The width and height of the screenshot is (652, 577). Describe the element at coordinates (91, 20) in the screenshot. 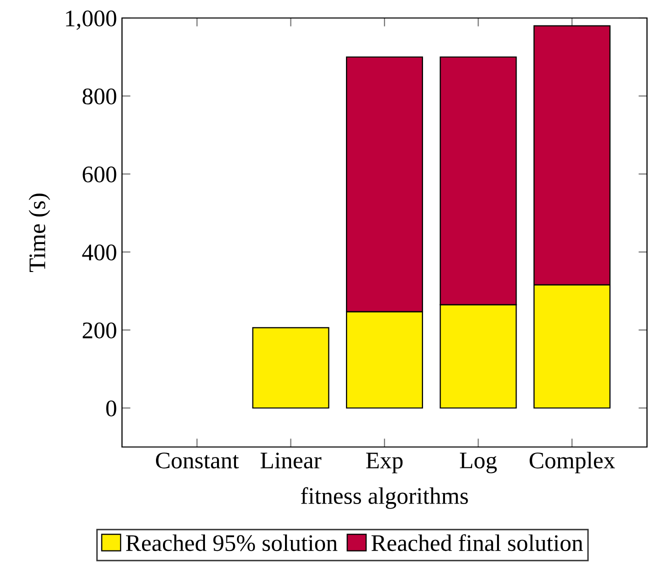

I see `y-tick-label: 1,000` at that location.